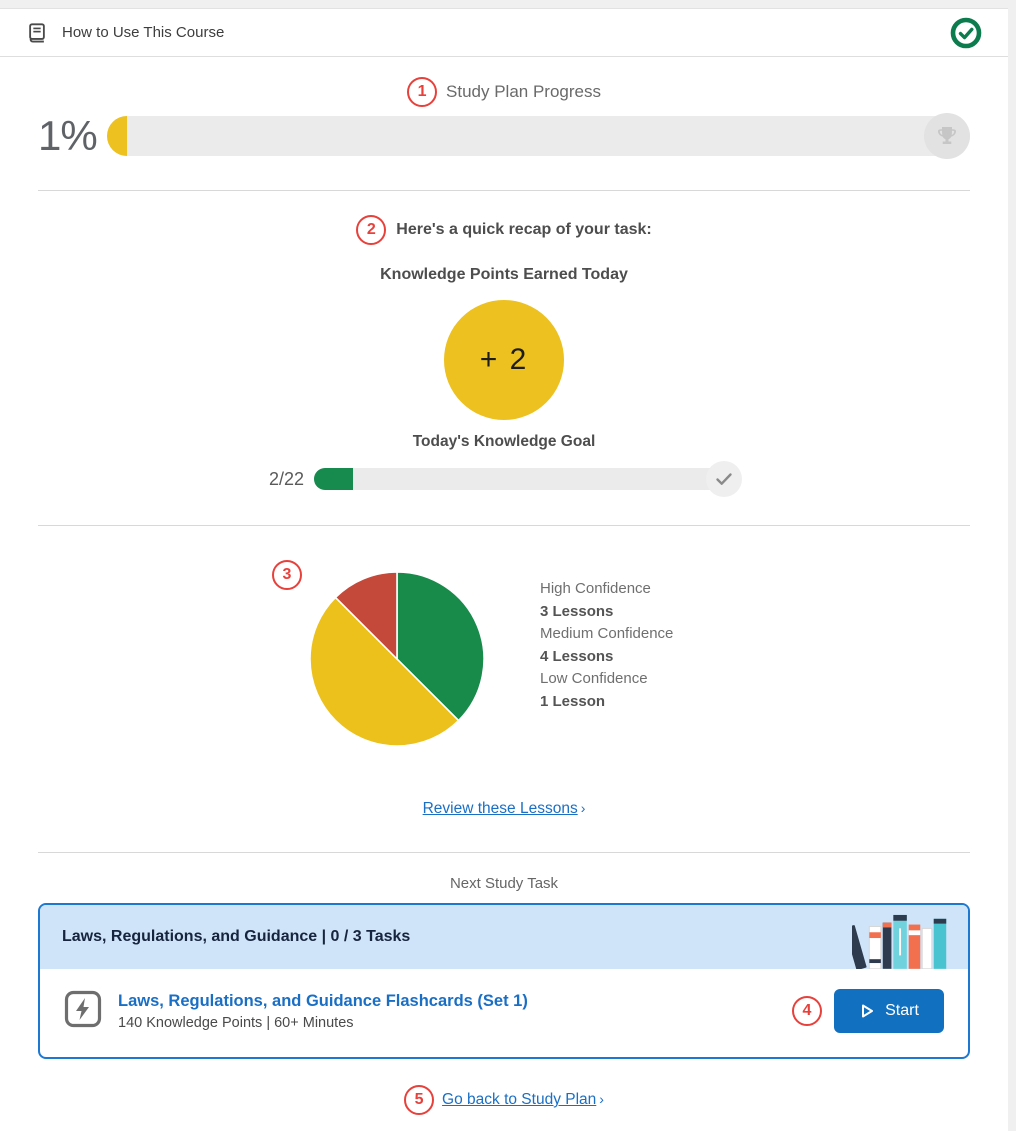 This screenshot has width=1016, height=1131. Describe the element at coordinates (868, 1011) in the screenshot. I see `play-icon` at that location.